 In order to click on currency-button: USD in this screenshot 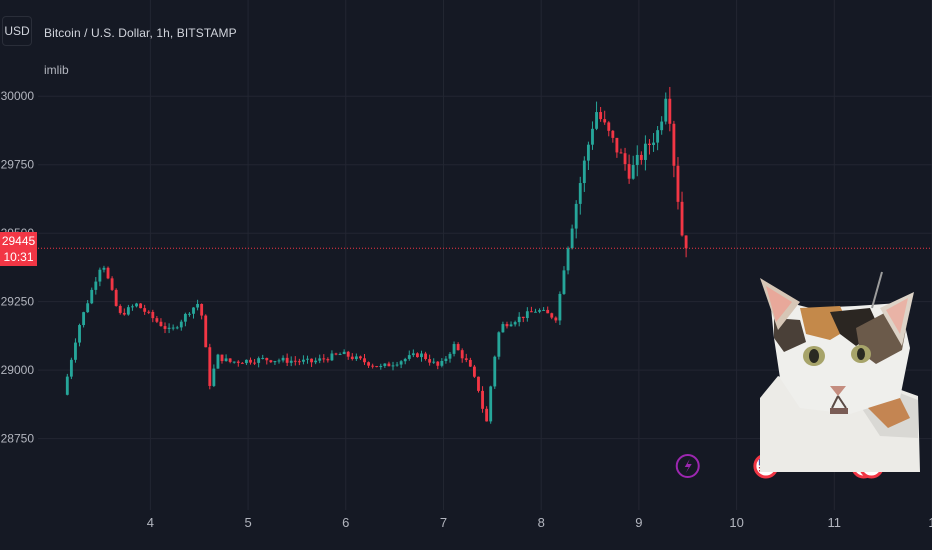, I will do `click(17, 31)`.